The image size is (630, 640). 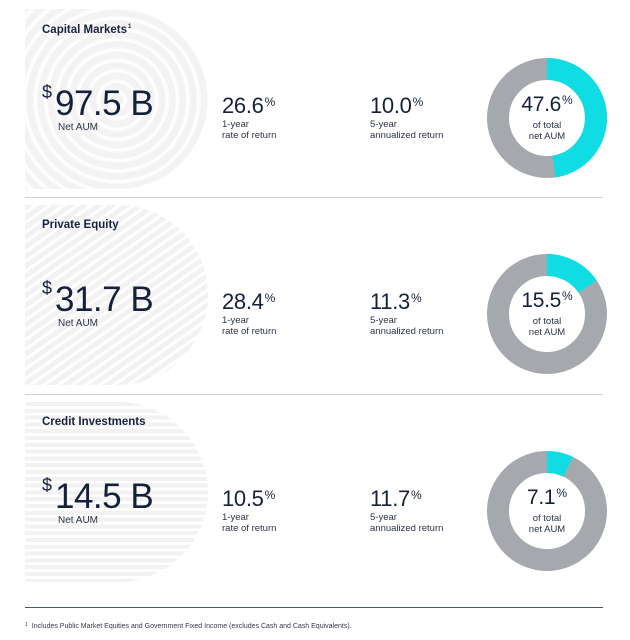 What do you see at coordinates (104, 496) in the screenshot?
I see `net-aum-value: 14.5 B` at bounding box center [104, 496].